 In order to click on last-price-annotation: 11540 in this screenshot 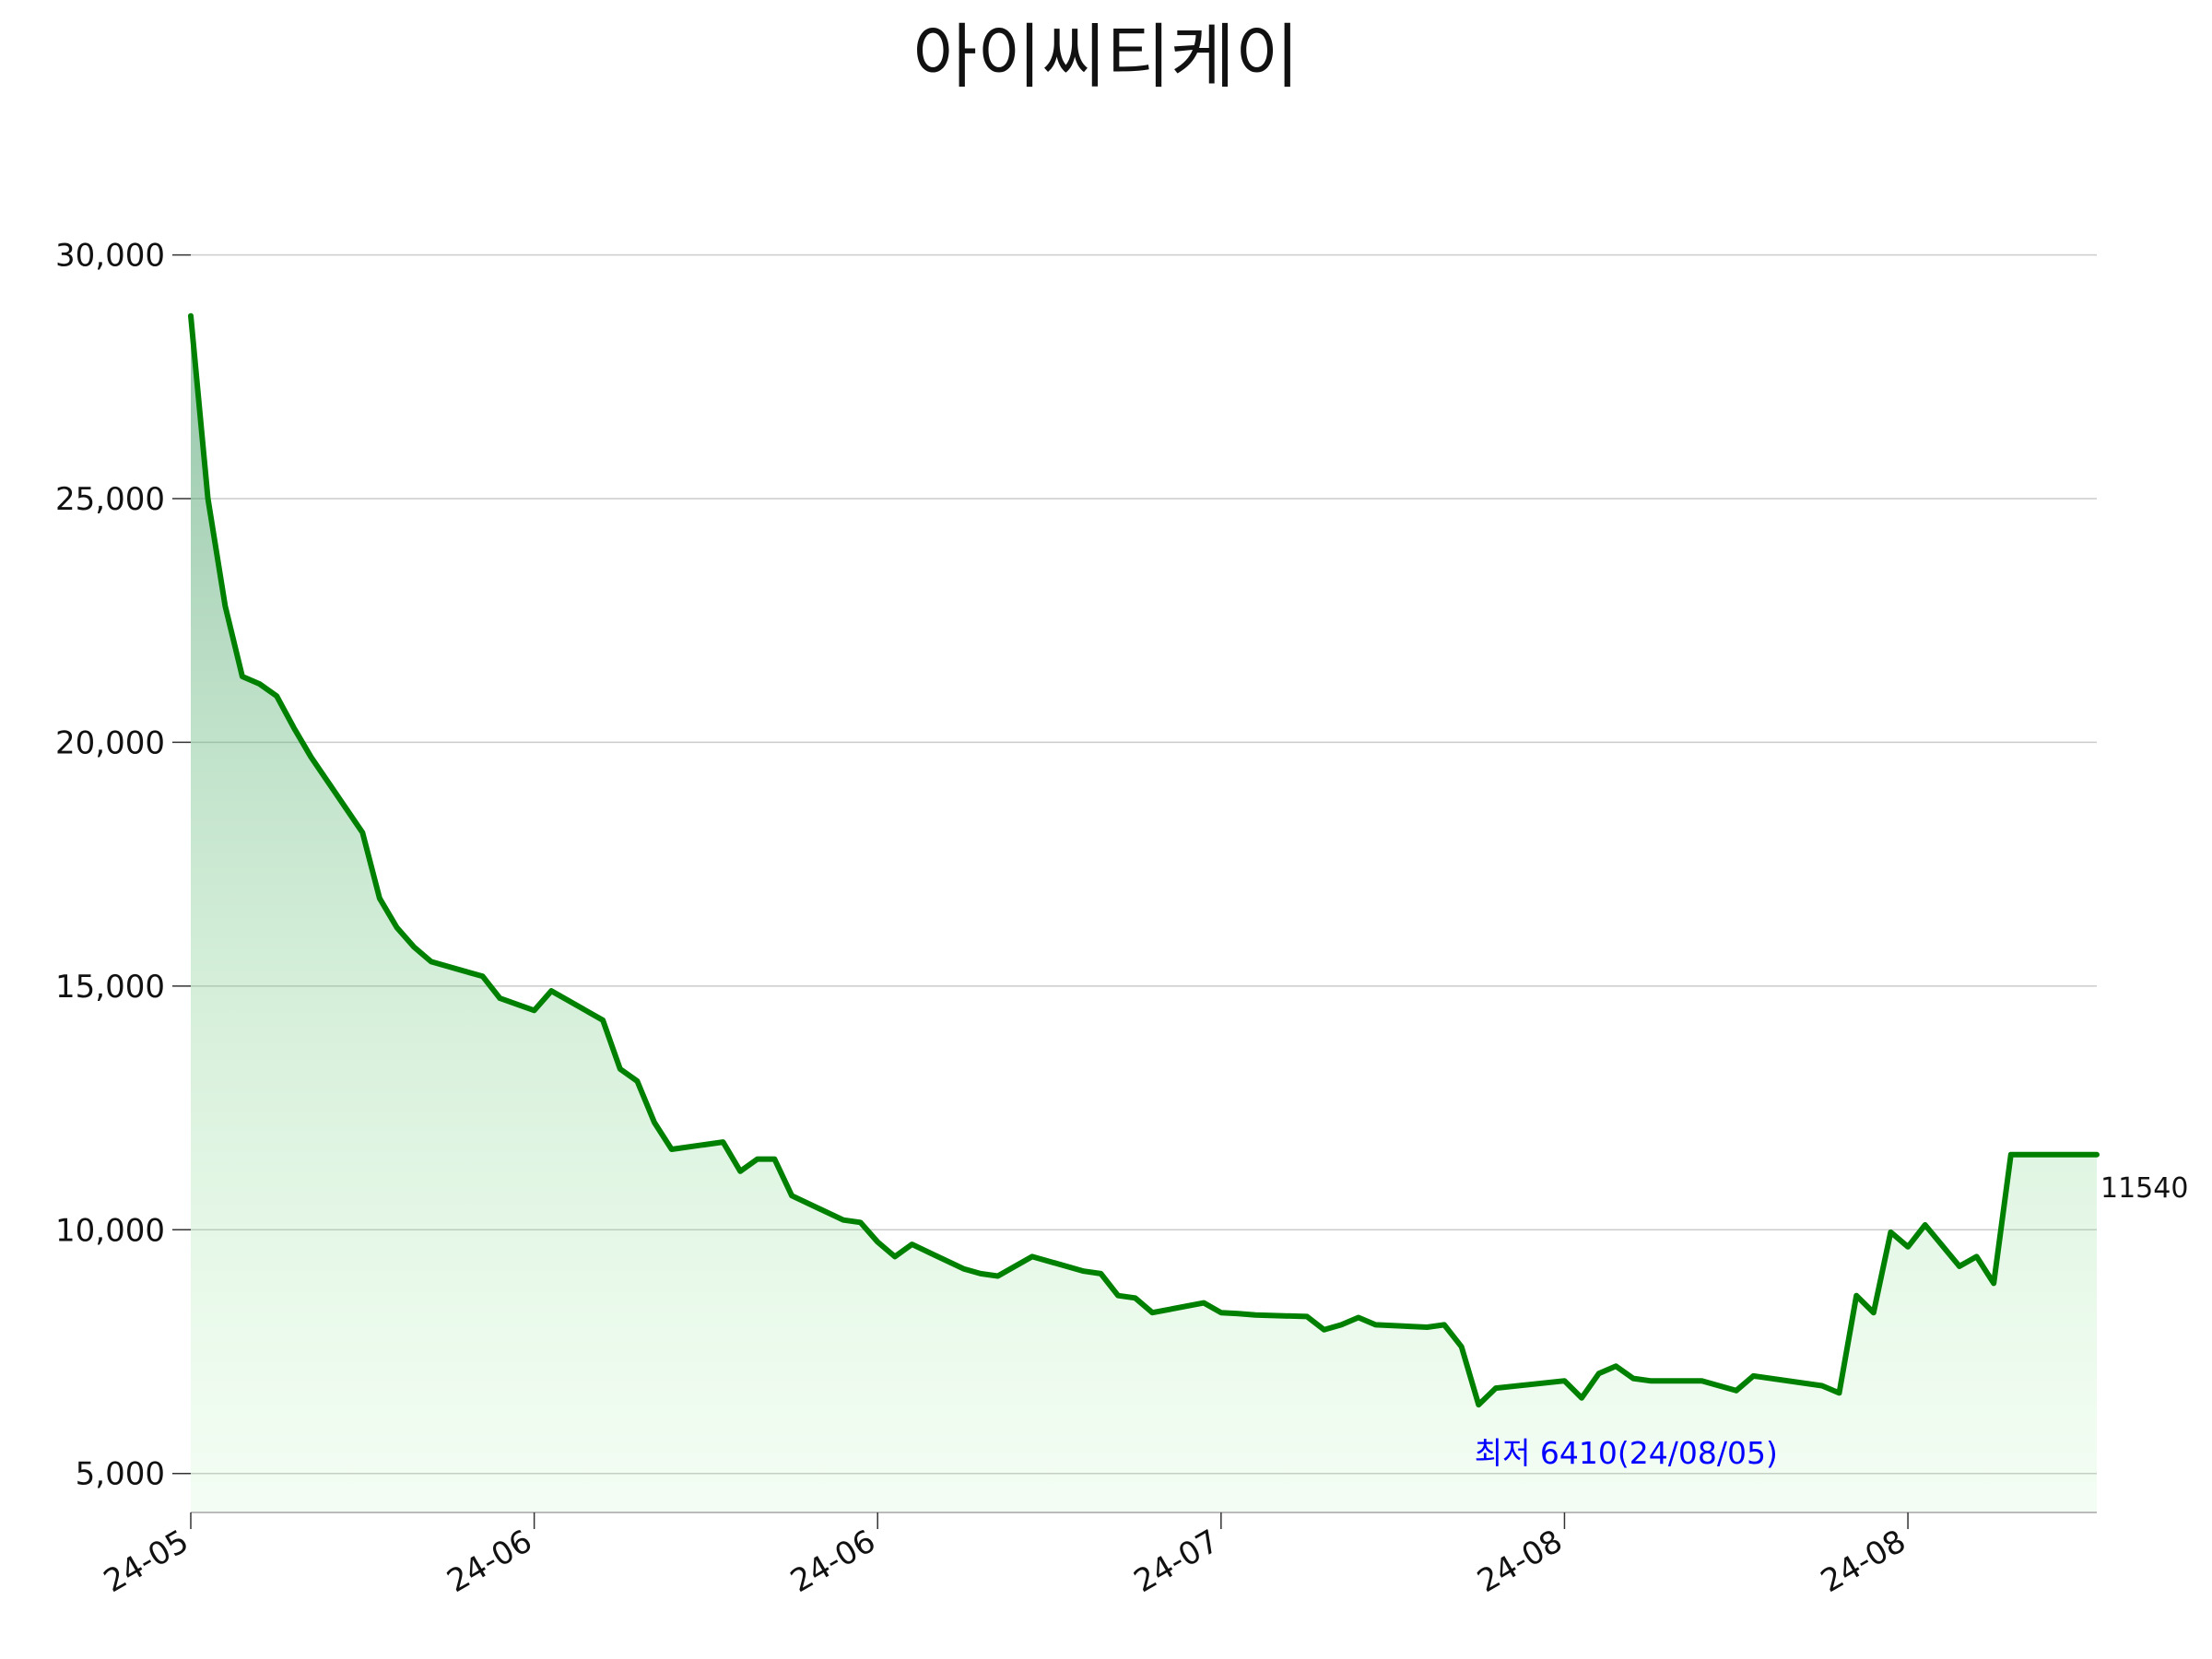, I will do `click(2144, 1188)`.